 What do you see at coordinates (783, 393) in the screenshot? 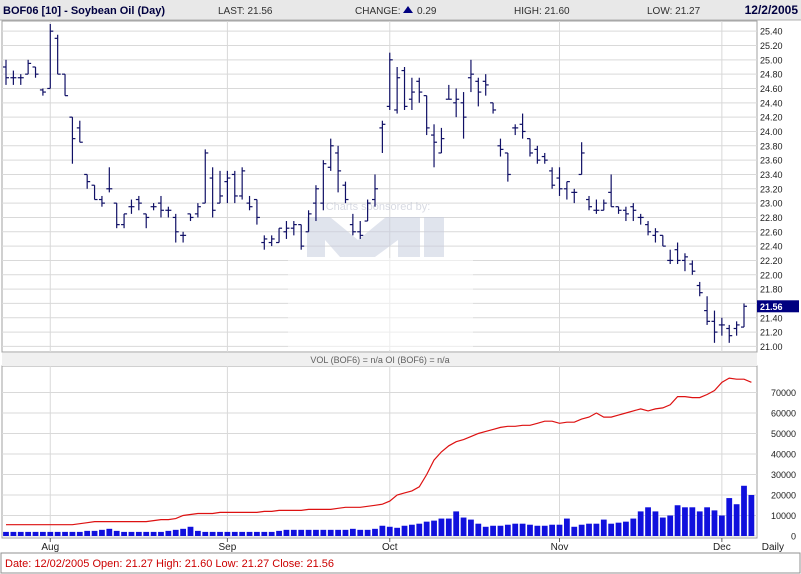
I see `volume-tick-label: 70000` at bounding box center [783, 393].